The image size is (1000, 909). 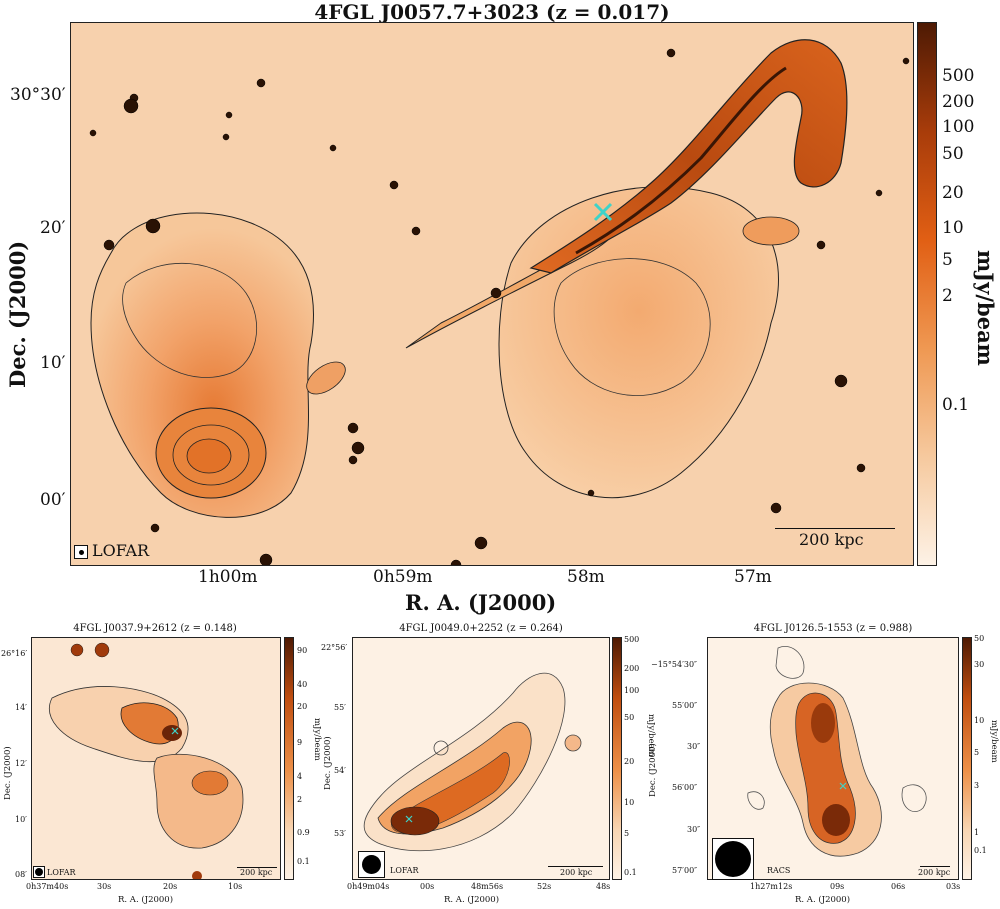 What do you see at coordinates (629, 761) in the screenshot?
I see `panel2-cb-tick-5: 20` at bounding box center [629, 761].